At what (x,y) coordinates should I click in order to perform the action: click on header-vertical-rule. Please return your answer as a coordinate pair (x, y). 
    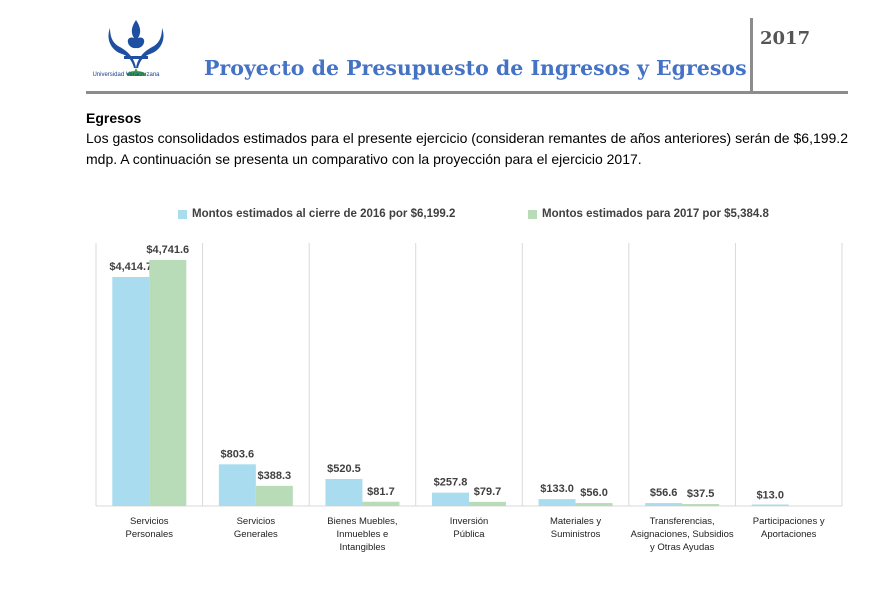
    Looking at the image, I should click on (751, 56).